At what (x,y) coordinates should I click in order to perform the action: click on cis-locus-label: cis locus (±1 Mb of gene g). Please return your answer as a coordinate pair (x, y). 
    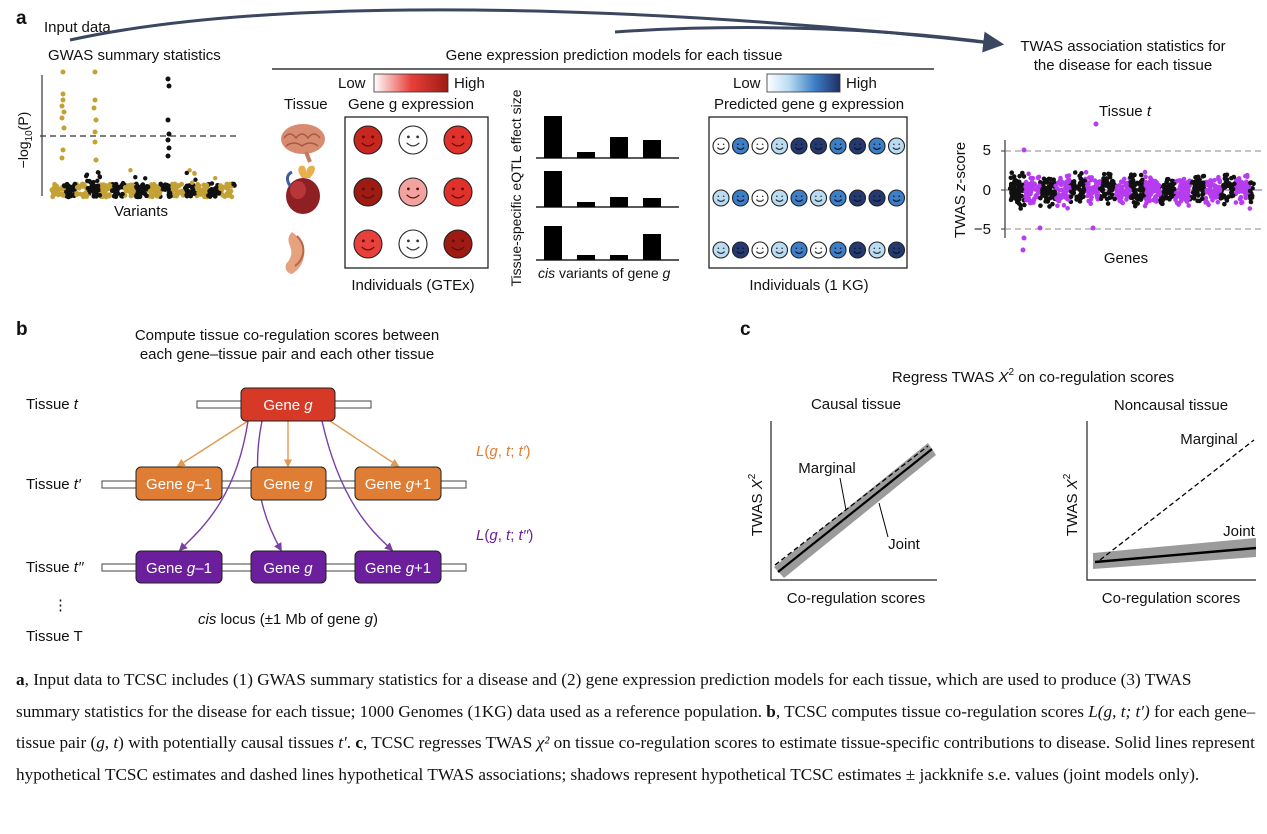
    Looking at the image, I should click on (288, 619).